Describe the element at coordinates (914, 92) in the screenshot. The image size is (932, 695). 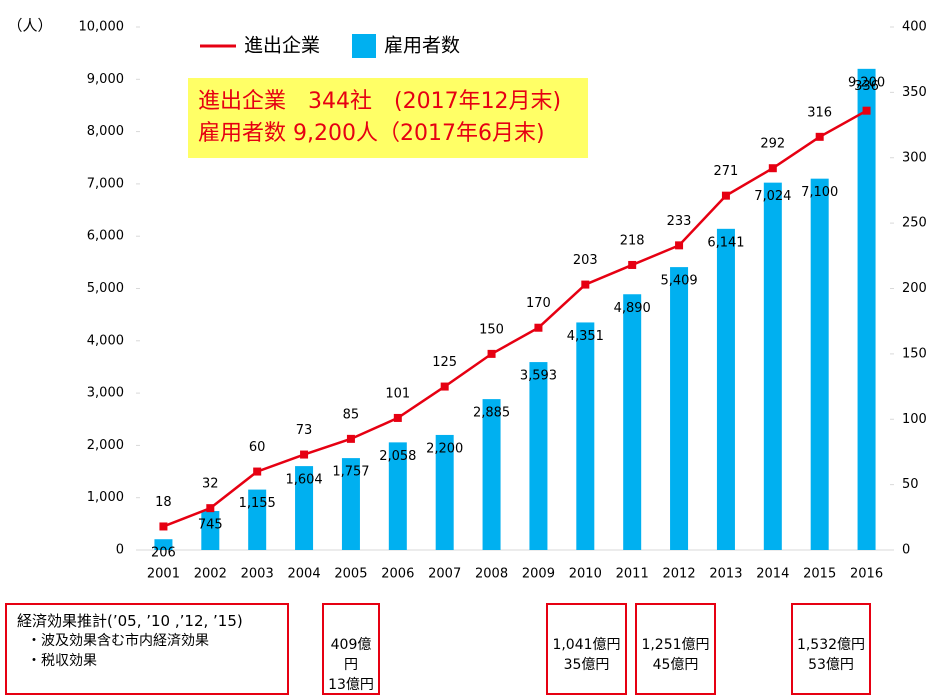
I see `y2-tick-label: 350` at that location.